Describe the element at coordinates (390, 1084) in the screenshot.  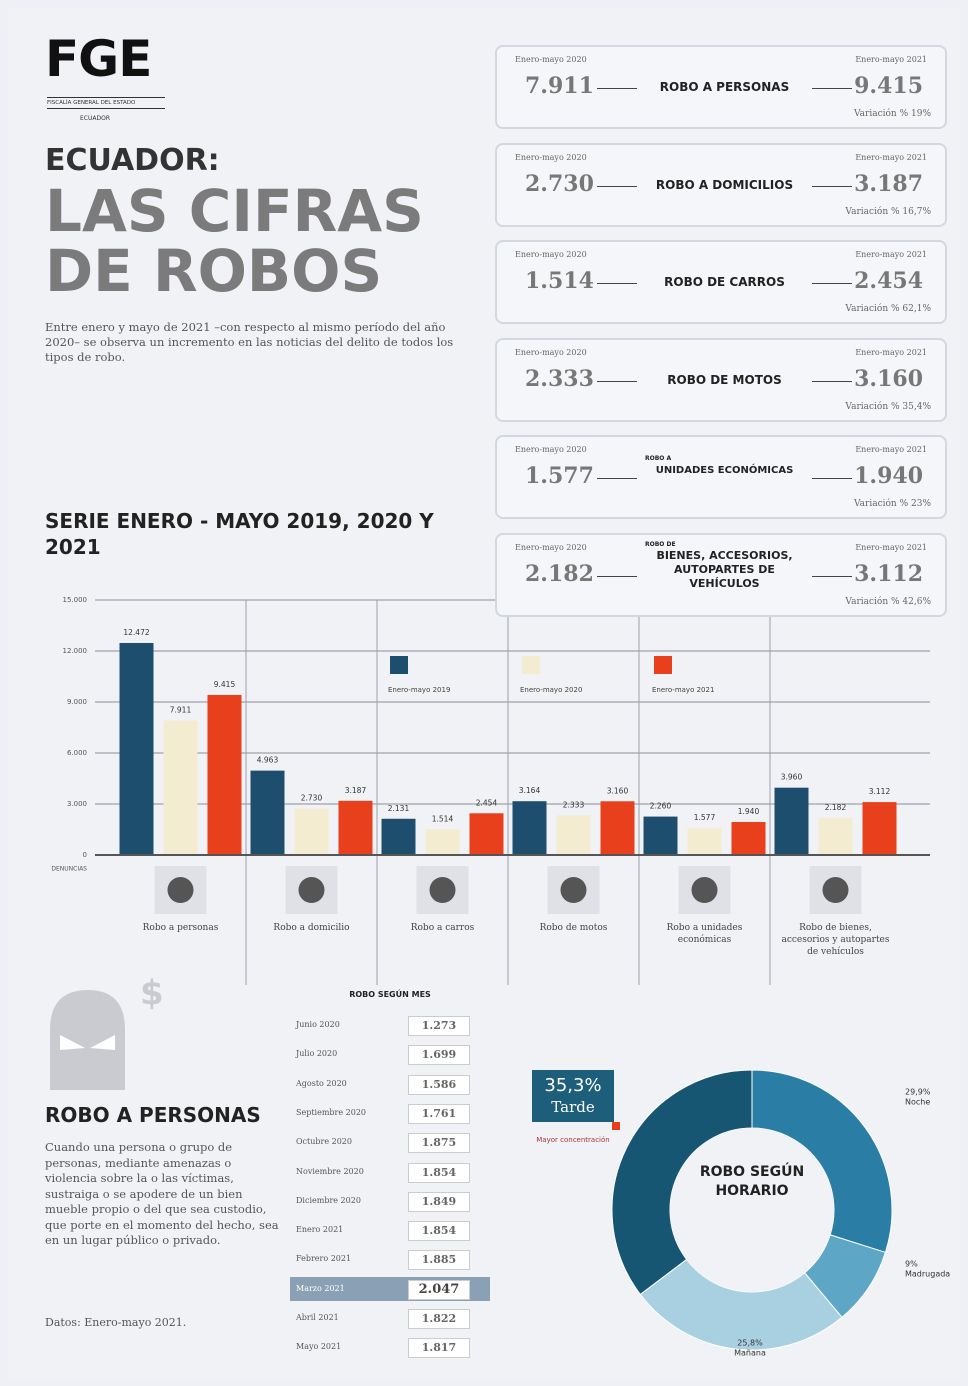
I see `table-row: Agosto 2020 1.586` at that location.